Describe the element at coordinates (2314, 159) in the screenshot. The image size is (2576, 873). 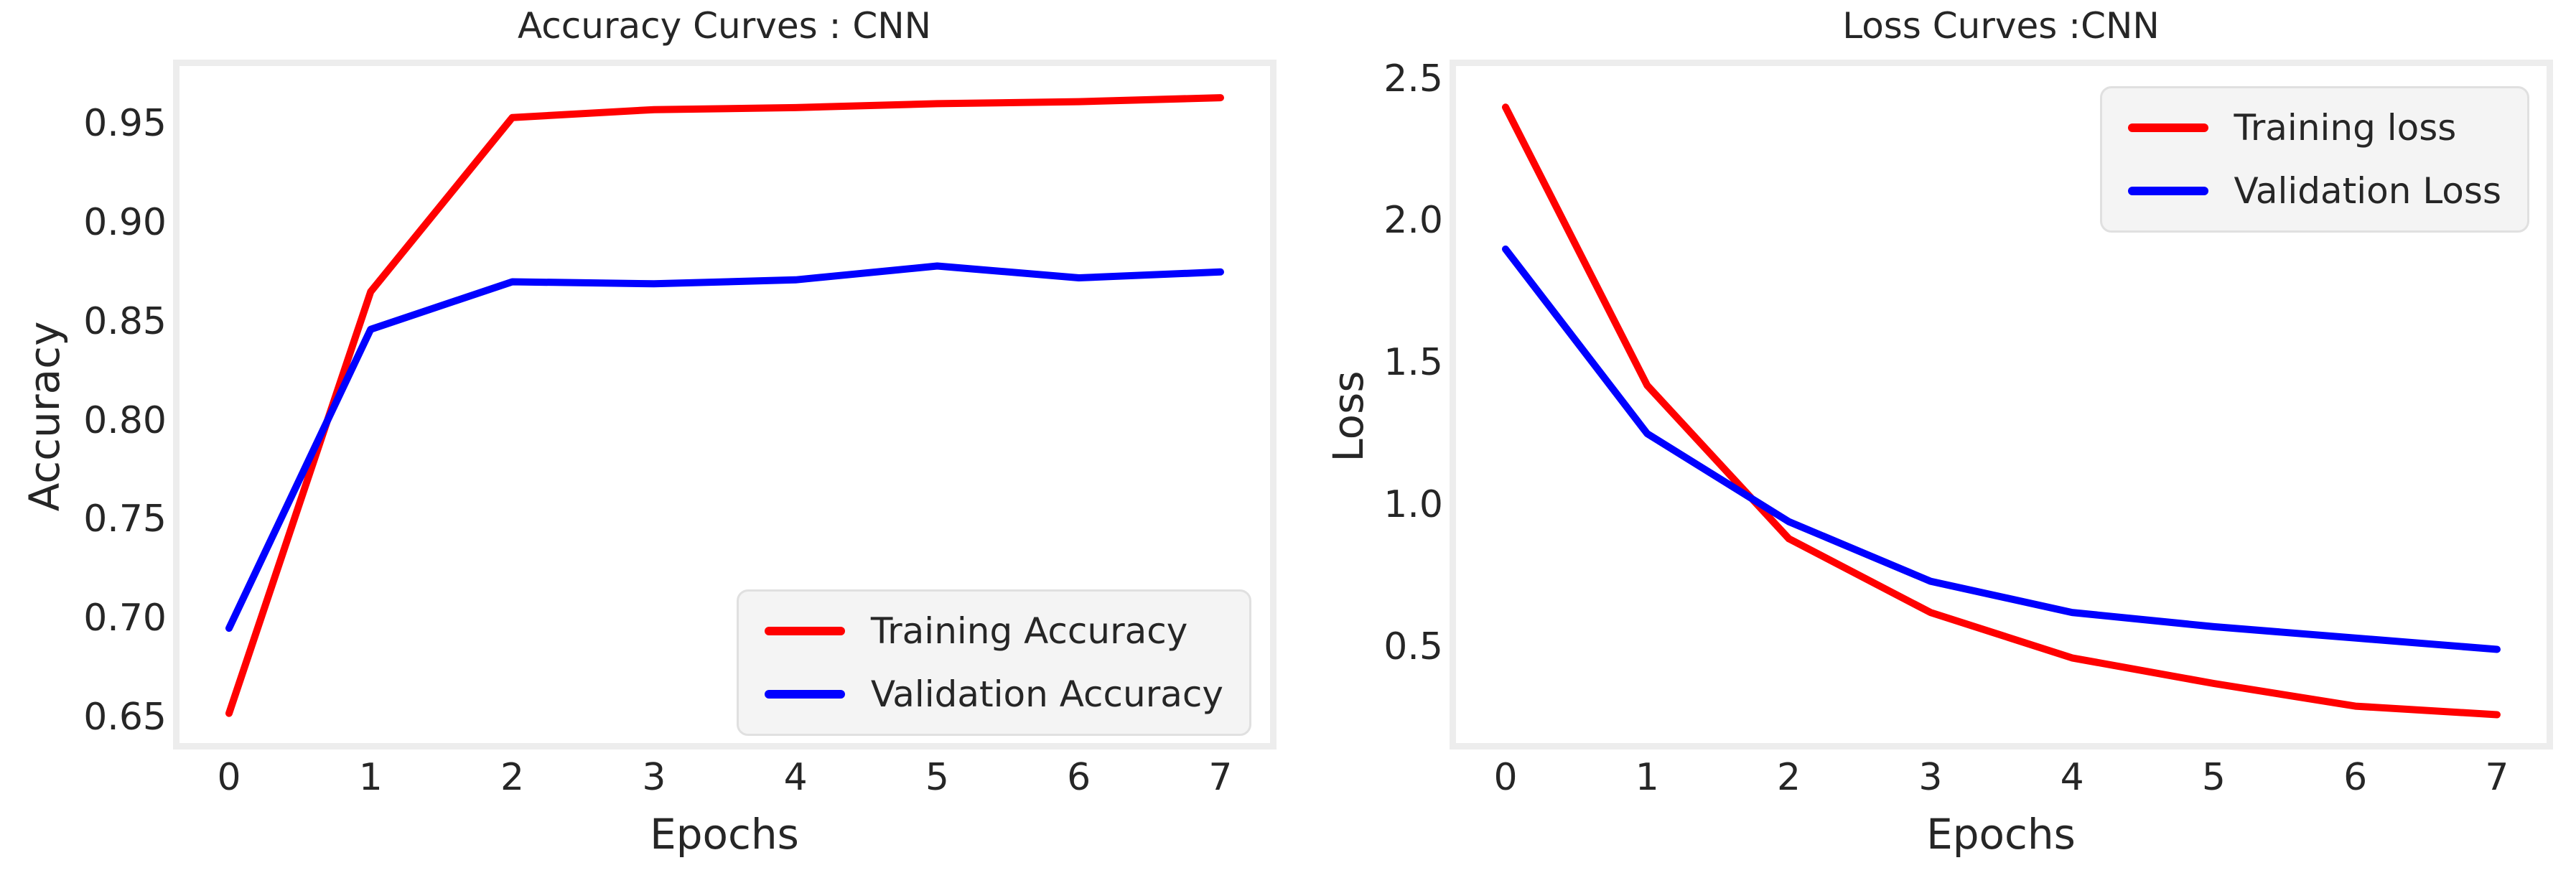
I see `legend-box: Training loss Validation Loss` at that location.